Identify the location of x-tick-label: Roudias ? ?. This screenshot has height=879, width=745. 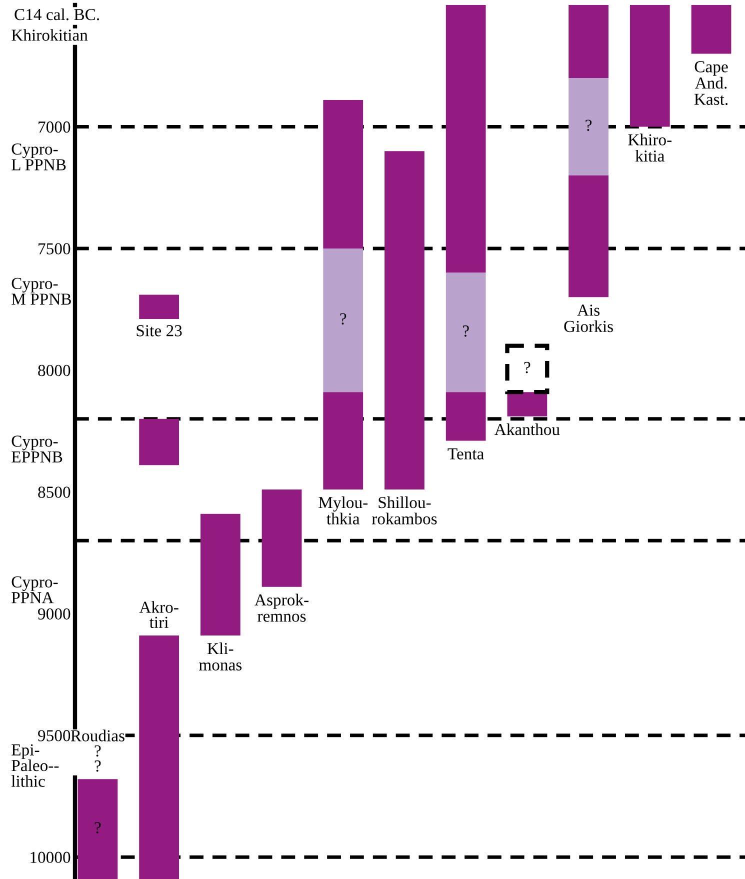
(97, 751).